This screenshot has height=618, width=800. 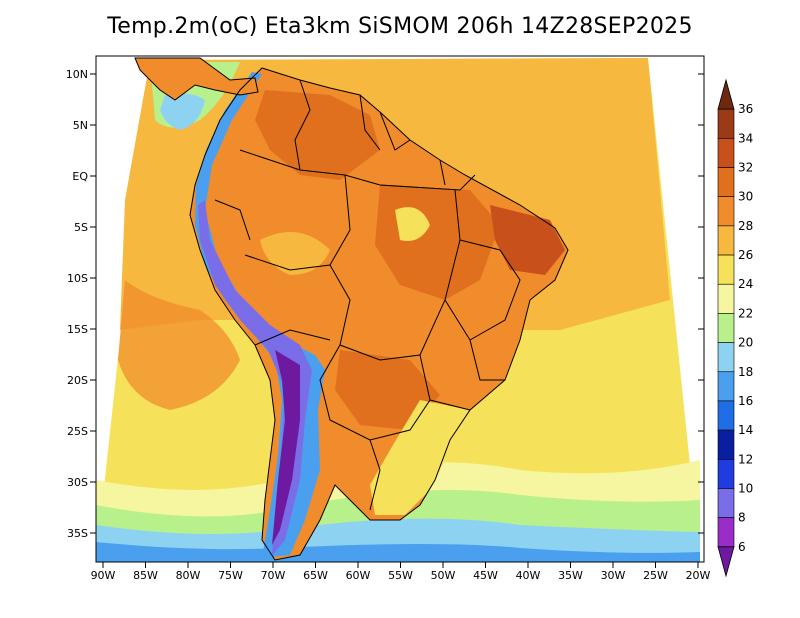 I want to click on lon-label: 55W, so click(x=400, y=575).